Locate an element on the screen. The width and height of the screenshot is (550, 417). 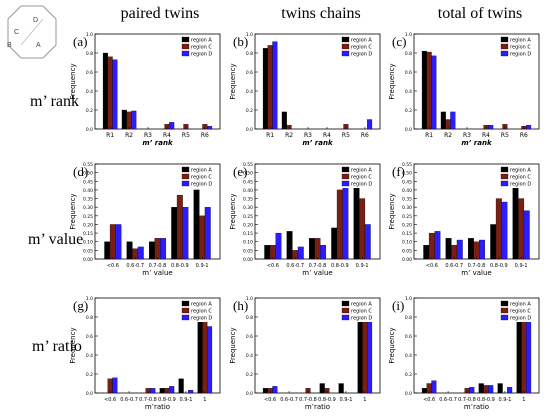
y-tick-label: 0.05 is located at coordinates (407, 251).